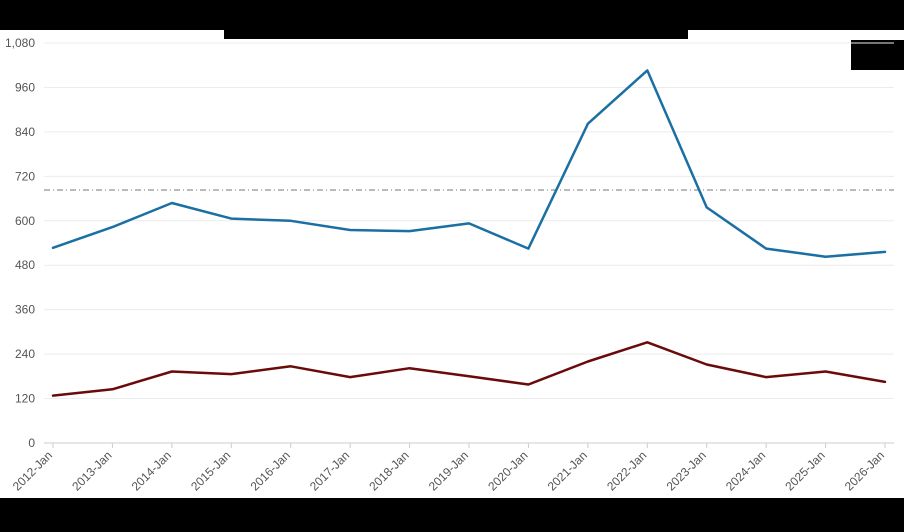 This screenshot has width=904, height=532. I want to click on chart-title-redaction, so click(456, 33).